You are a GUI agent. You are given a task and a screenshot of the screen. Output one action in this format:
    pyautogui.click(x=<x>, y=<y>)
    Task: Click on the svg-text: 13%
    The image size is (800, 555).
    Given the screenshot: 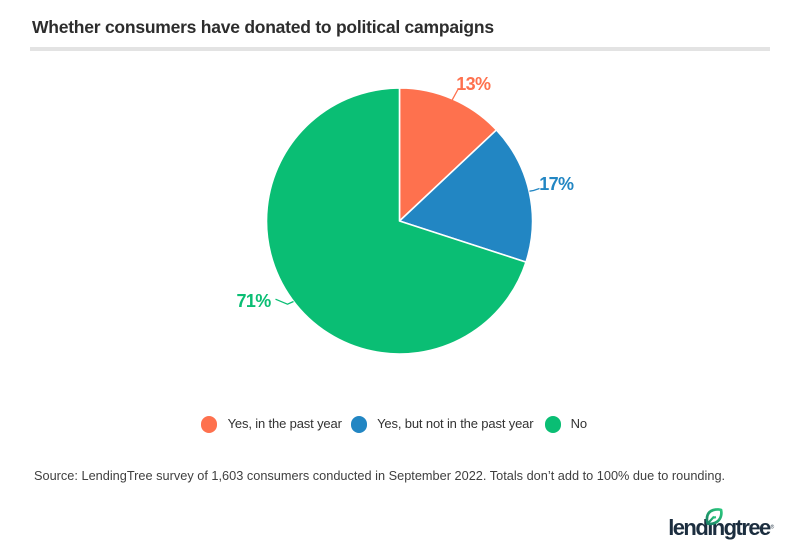 What is the action you would take?
    pyautogui.click(x=473, y=84)
    